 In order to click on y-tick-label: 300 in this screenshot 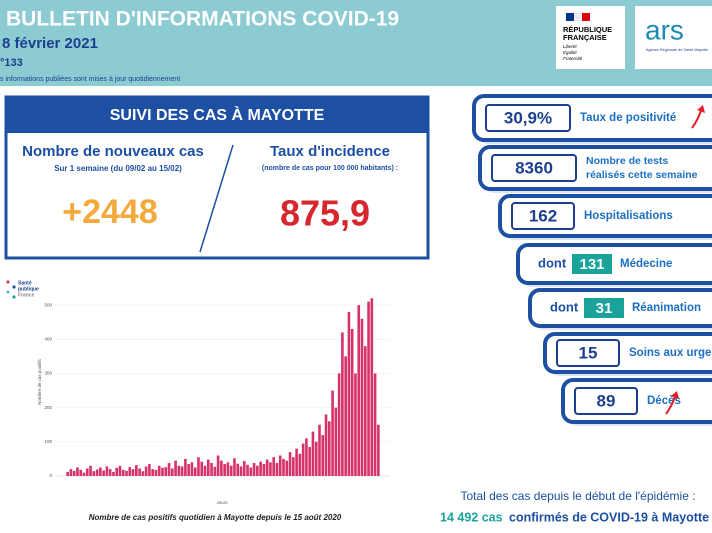, I will do `click(48, 373)`.